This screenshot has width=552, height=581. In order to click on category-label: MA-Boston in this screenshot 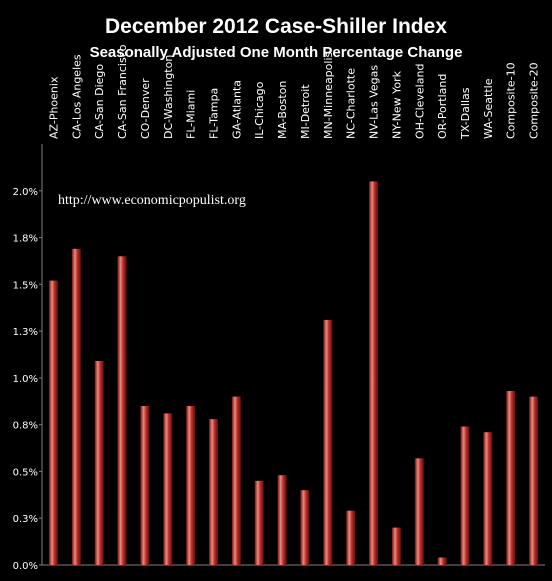, I will do `click(282, 110)`.